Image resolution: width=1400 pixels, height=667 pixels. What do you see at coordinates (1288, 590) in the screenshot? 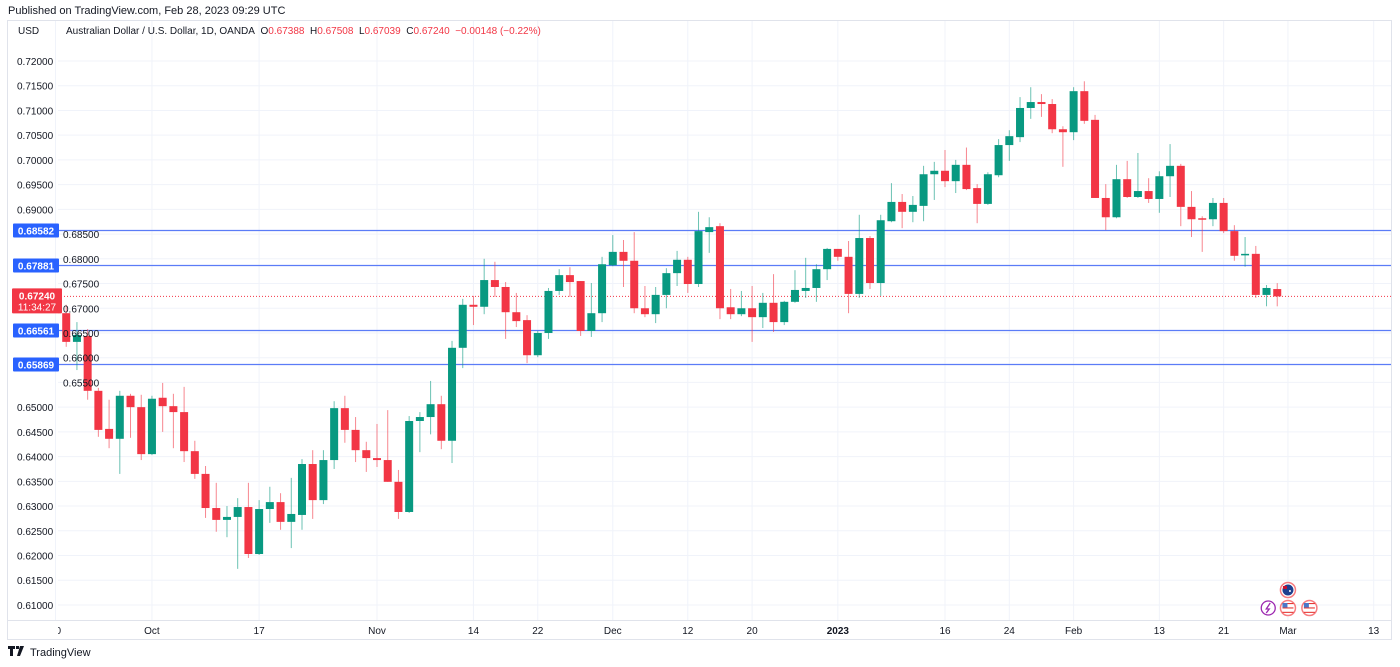
I see `australia-flag-icon` at bounding box center [1288, 590].